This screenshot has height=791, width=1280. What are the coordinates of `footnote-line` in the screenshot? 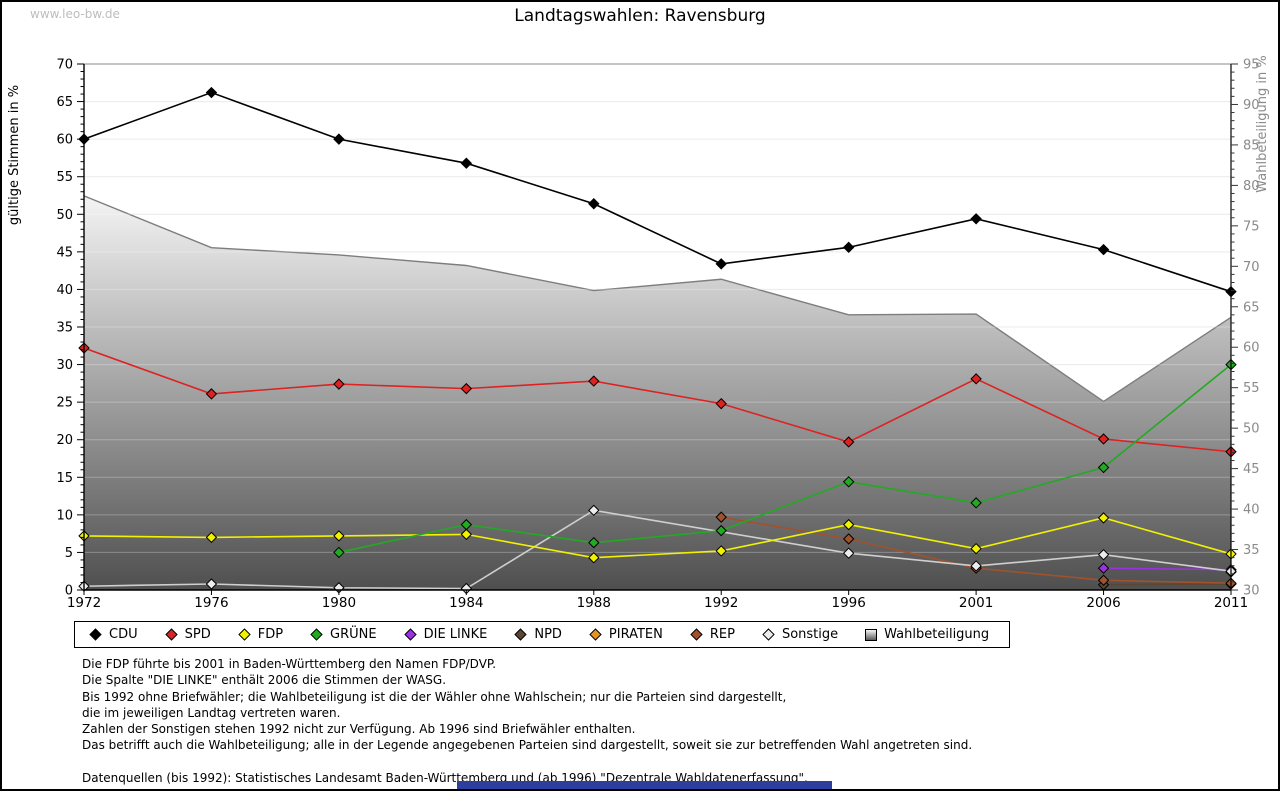 It's located at (527, 762).